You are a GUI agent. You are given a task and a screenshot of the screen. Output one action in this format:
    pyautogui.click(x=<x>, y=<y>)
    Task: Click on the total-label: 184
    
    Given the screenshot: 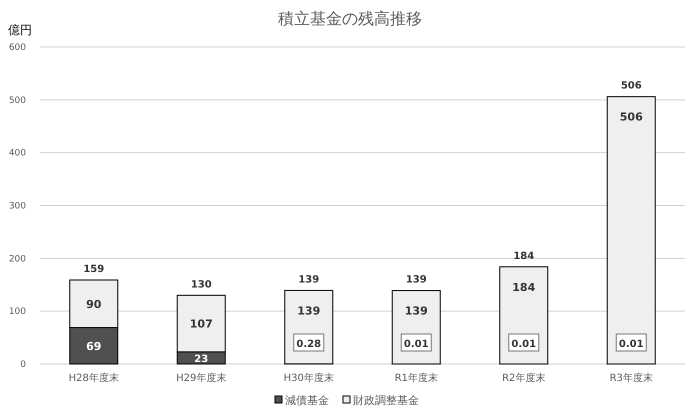 What is the action you would take?
    pyautogui.click(x=523, y=256)
    